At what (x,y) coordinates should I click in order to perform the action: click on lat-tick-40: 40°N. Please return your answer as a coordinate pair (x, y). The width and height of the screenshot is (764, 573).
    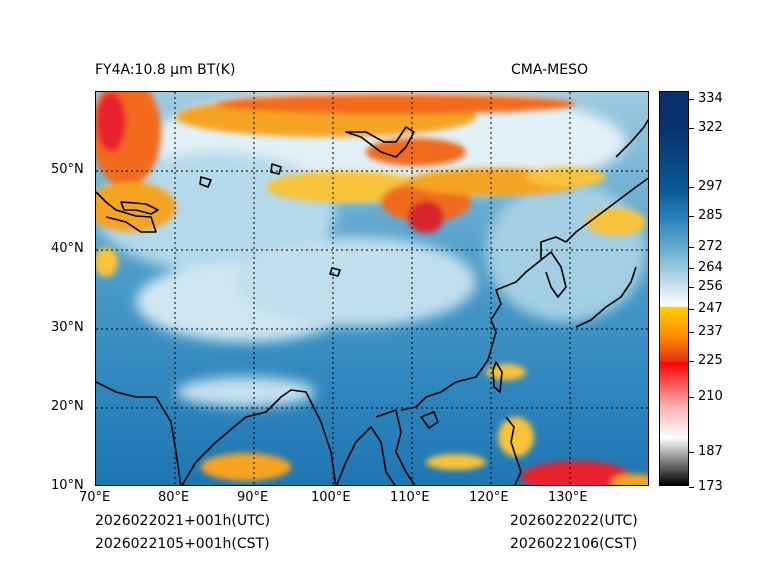
    Looking at the image, I should click on (67, 248).